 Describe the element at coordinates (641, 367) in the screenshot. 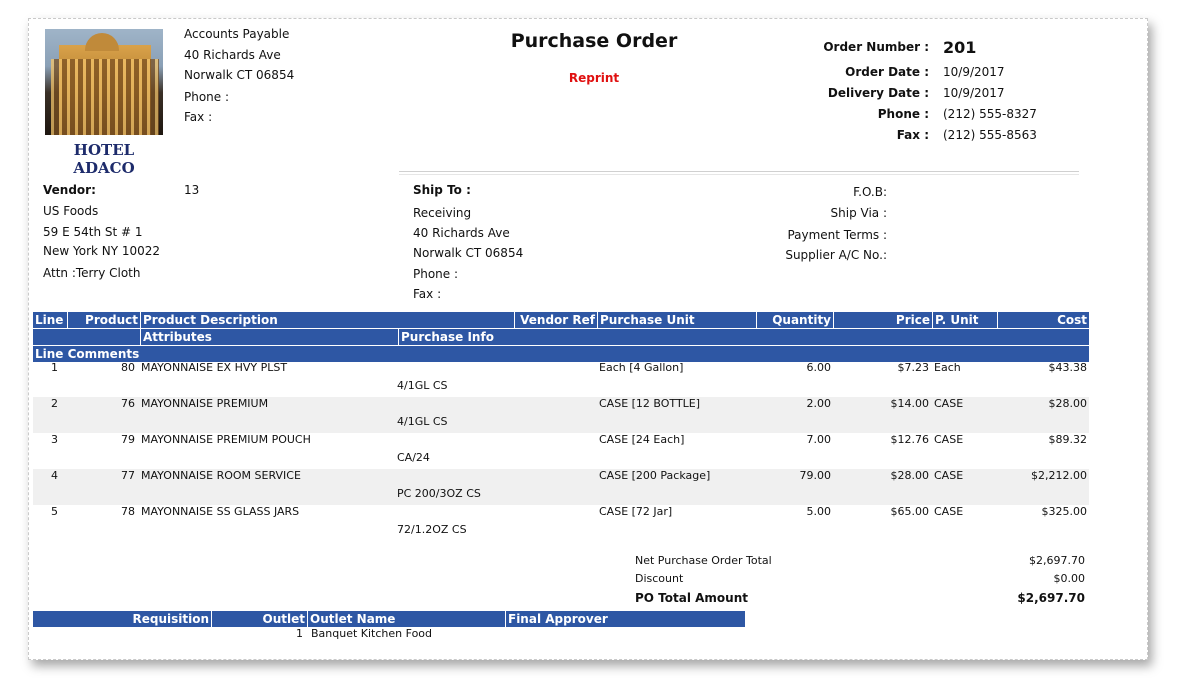

I see `row-purchase-unit: Each [4 Gallon]` at that location.